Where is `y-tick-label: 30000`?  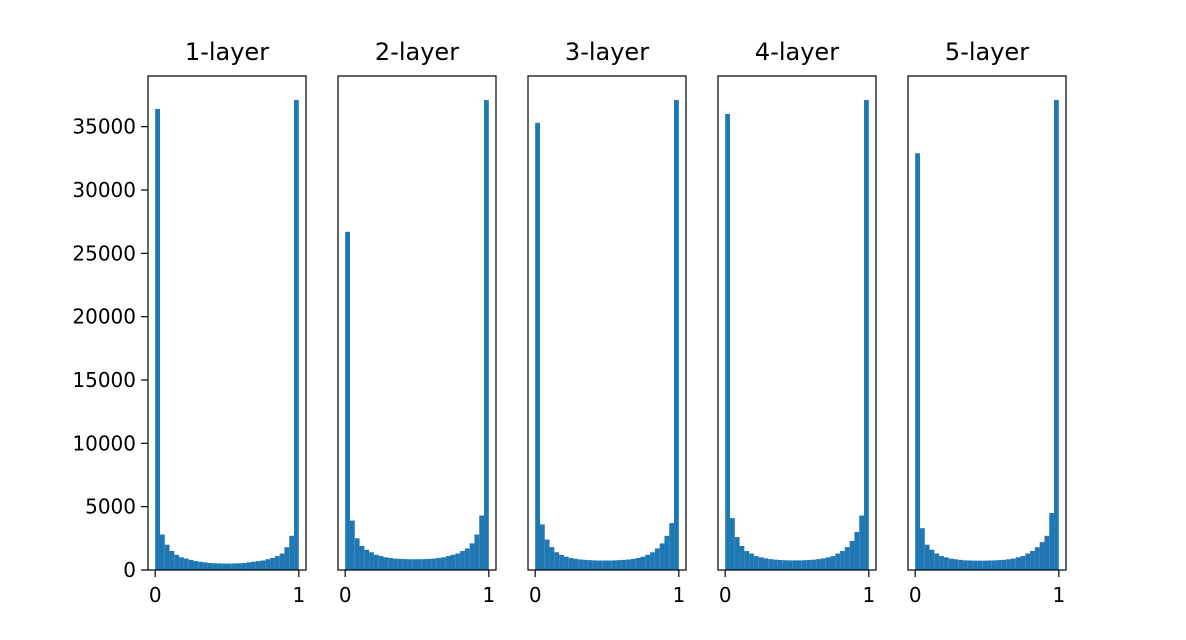
y-tick-label: 30000 is located at coordinates (104, 190).